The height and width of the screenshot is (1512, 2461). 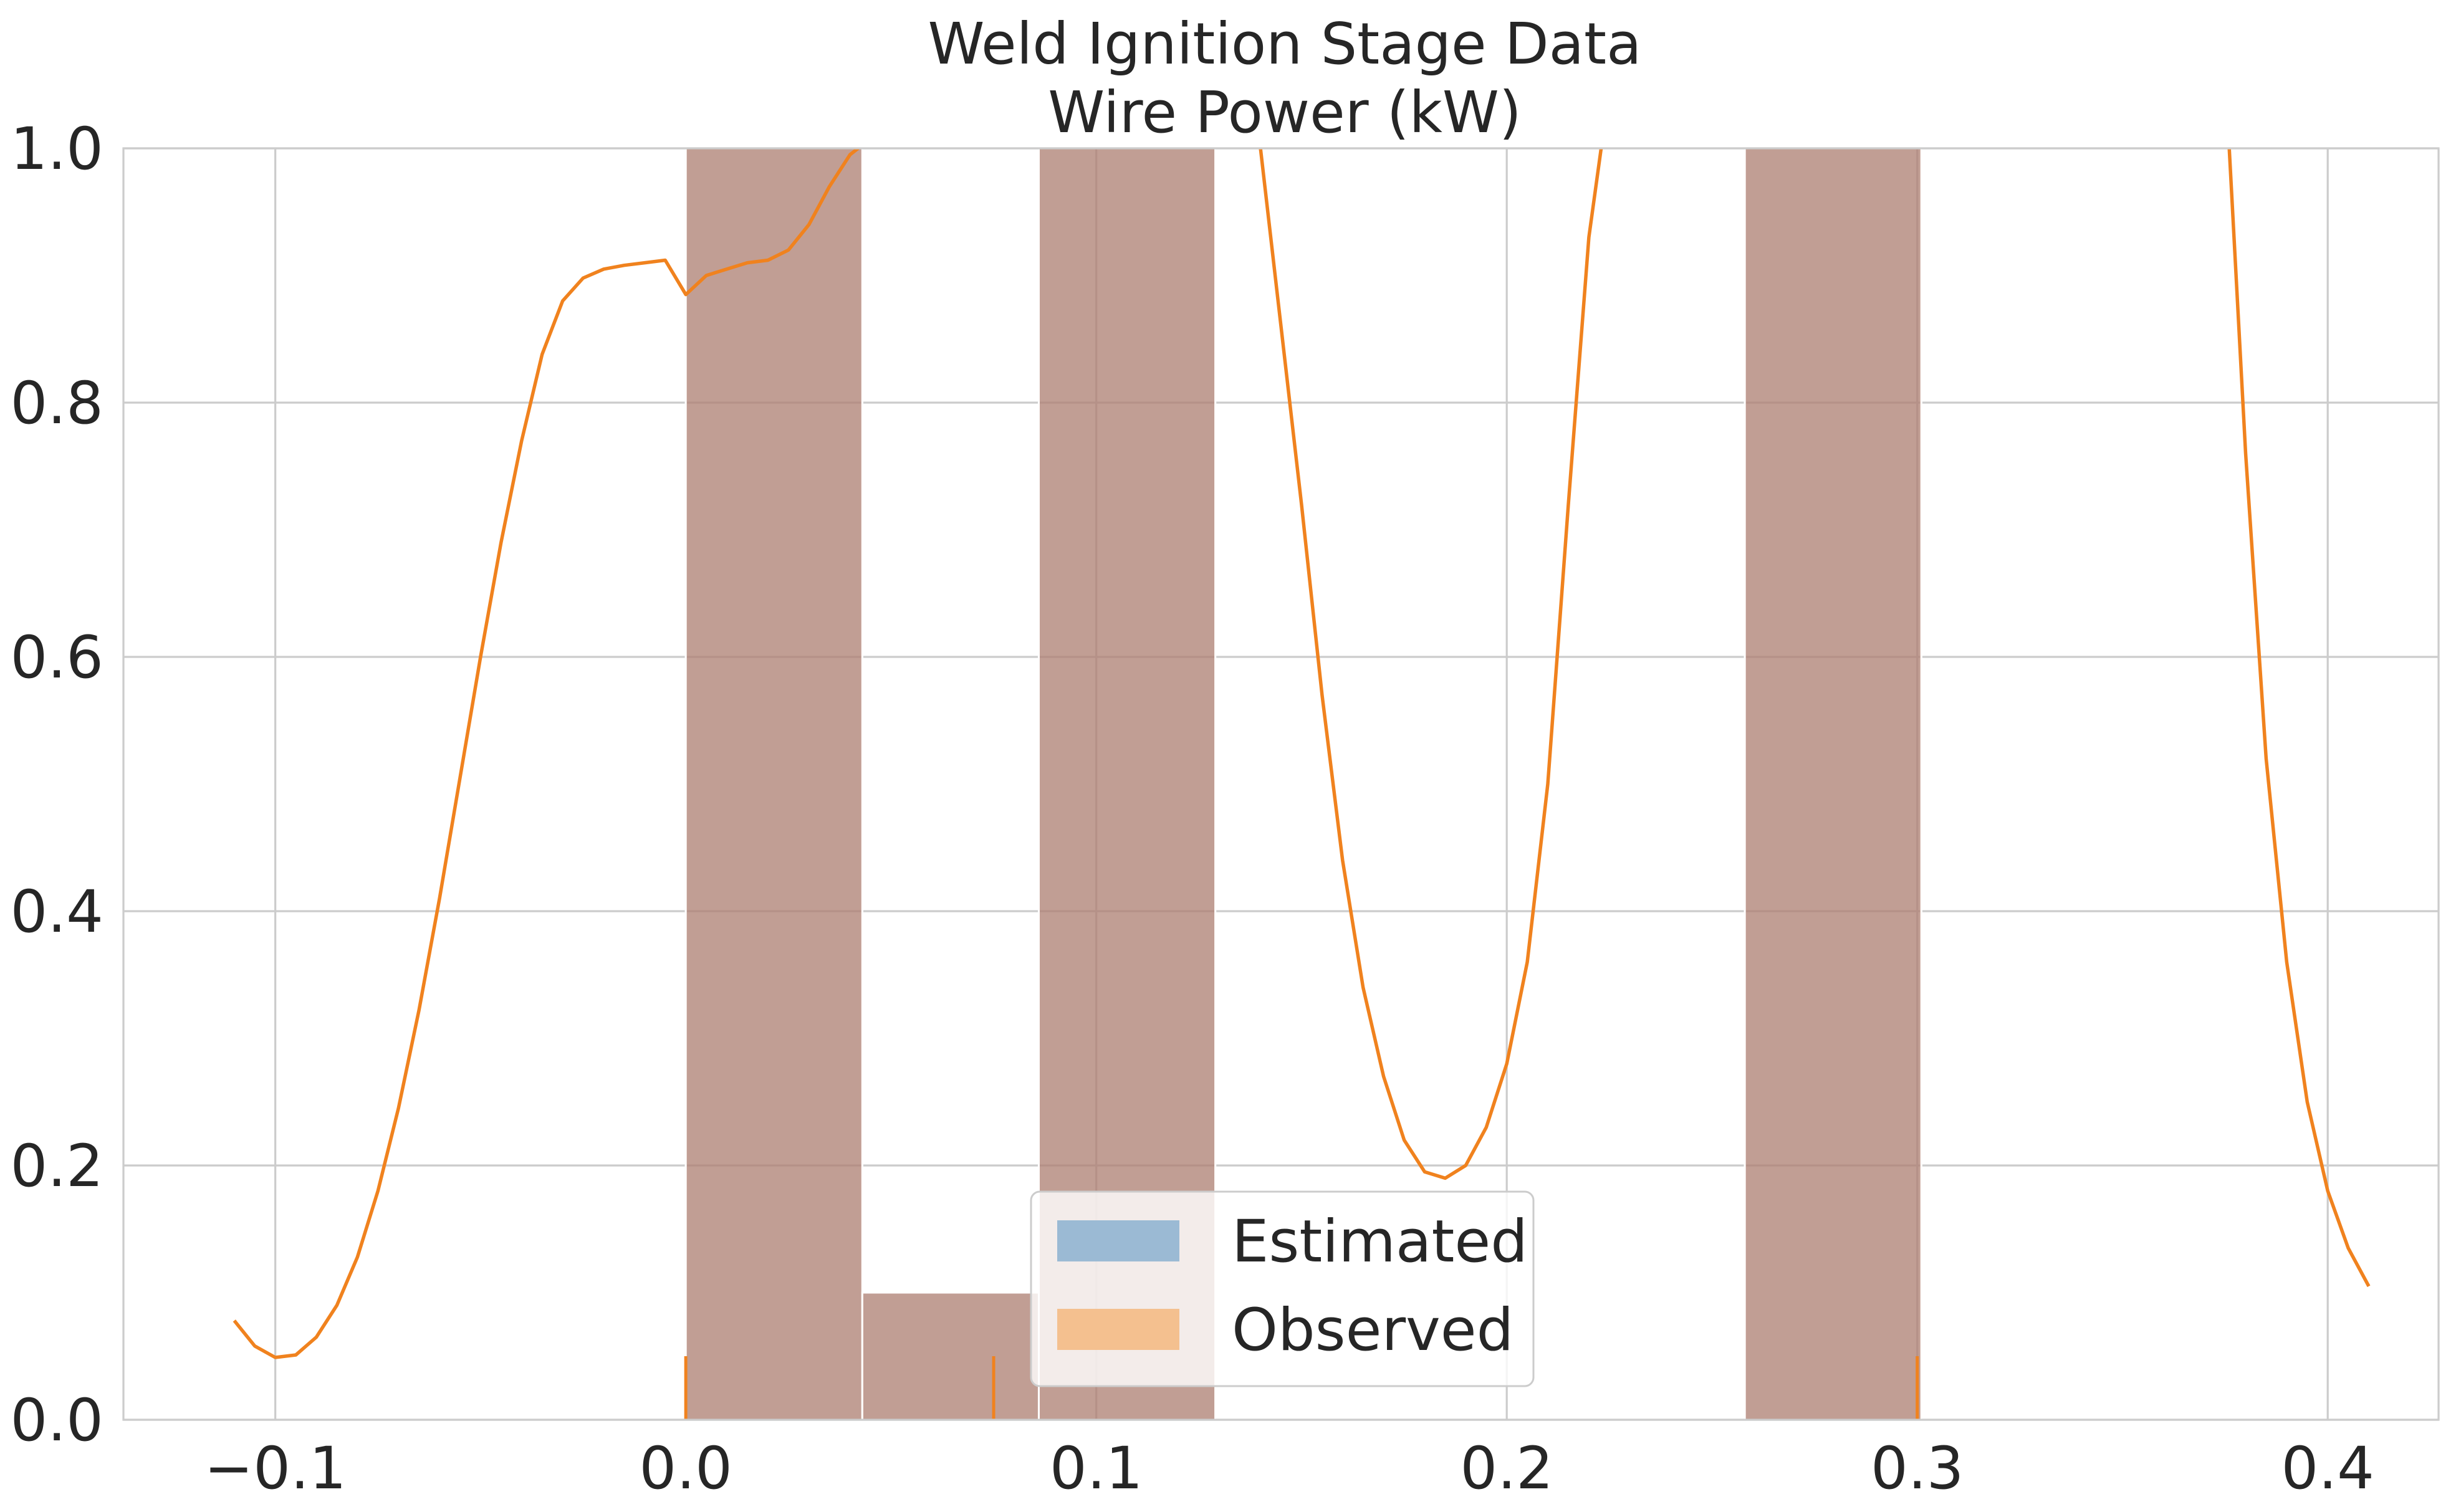 I want to click on y-tick-label-1: 0.2, so click(x=57, y=1166).